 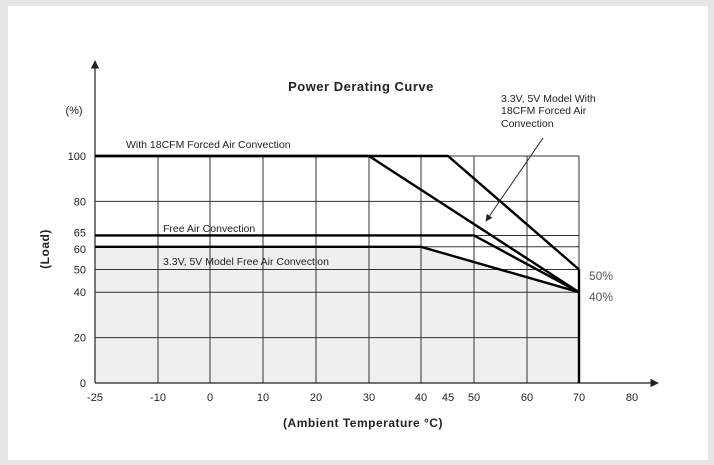 I want to click on end-label-40: 40%, so click(x=601, y=297).